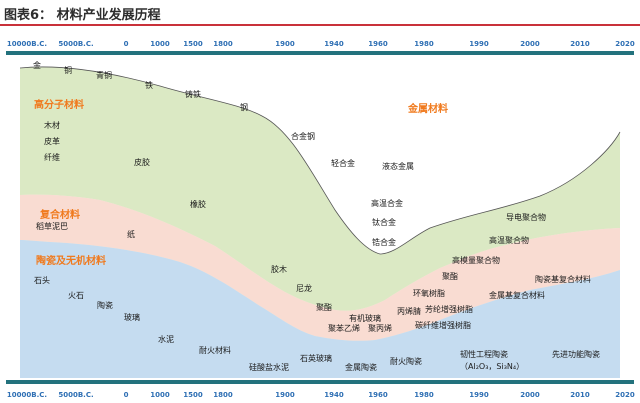 The height and width of the screenshot is (403, 640). Describe the element at coordinates (320, 25) in the screenshot. I see `title-divider` at that location.